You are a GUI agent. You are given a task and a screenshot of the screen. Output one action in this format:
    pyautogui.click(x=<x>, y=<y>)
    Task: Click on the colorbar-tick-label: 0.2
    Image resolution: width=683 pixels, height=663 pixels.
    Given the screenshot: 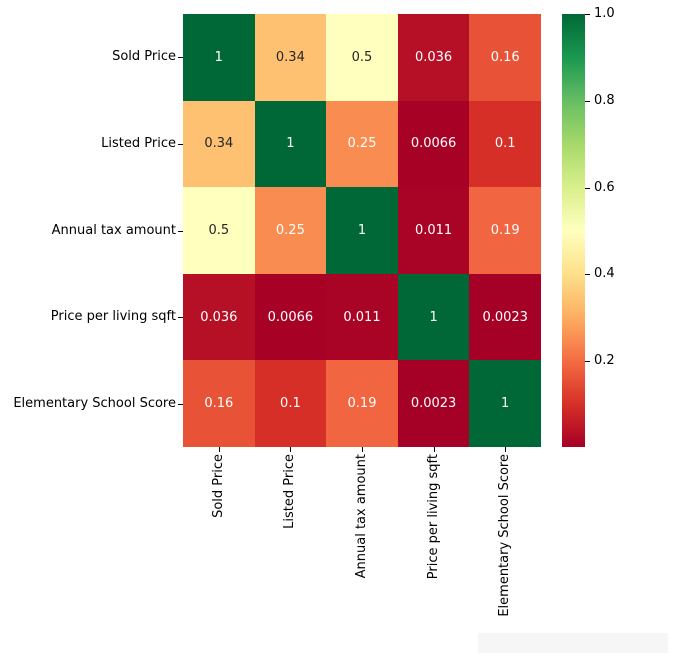 What is the action you would take?
    pyautogui.click(x=604, y=361)
    